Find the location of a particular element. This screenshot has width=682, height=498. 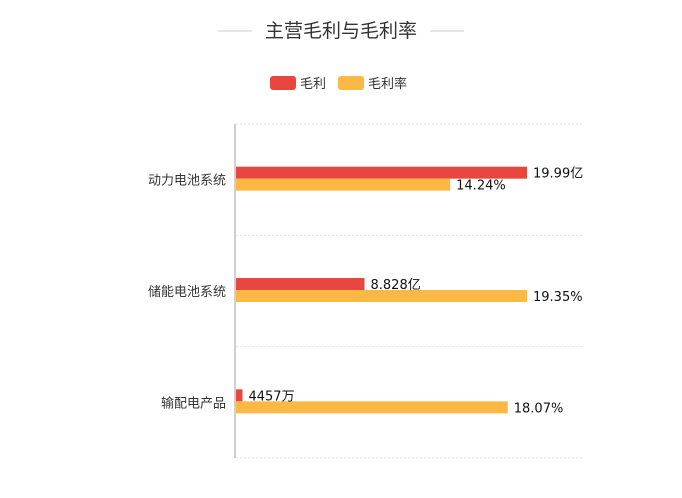

category-label: 动力电池系统 is located at coordinates (187, 181).